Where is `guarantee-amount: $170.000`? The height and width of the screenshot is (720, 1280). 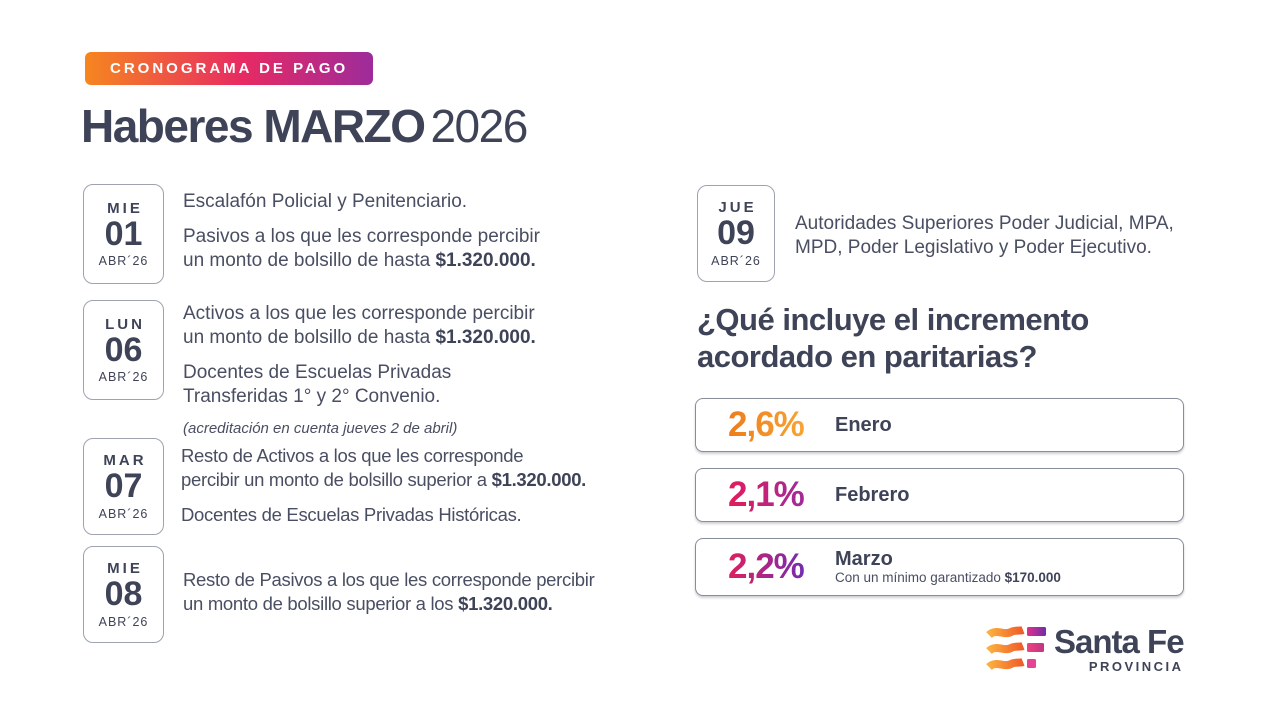
guarantee-amount: $170.000 is located at coordinates (1032, 577).